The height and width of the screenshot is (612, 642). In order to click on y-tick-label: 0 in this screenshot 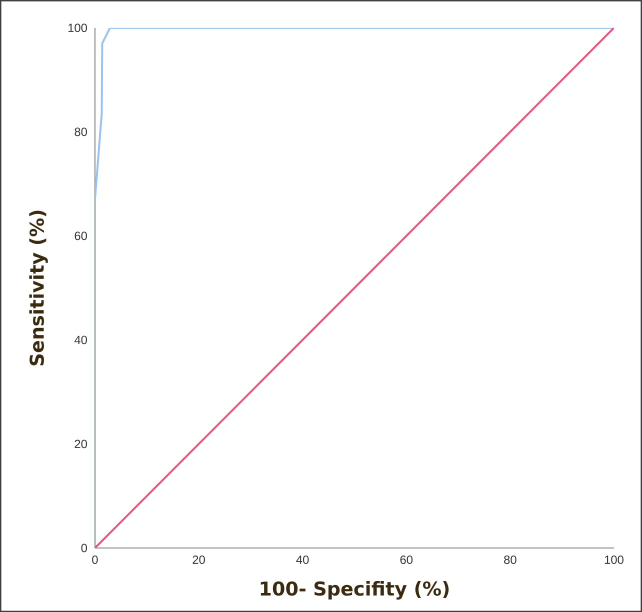, I will do `click(84, 548)`.